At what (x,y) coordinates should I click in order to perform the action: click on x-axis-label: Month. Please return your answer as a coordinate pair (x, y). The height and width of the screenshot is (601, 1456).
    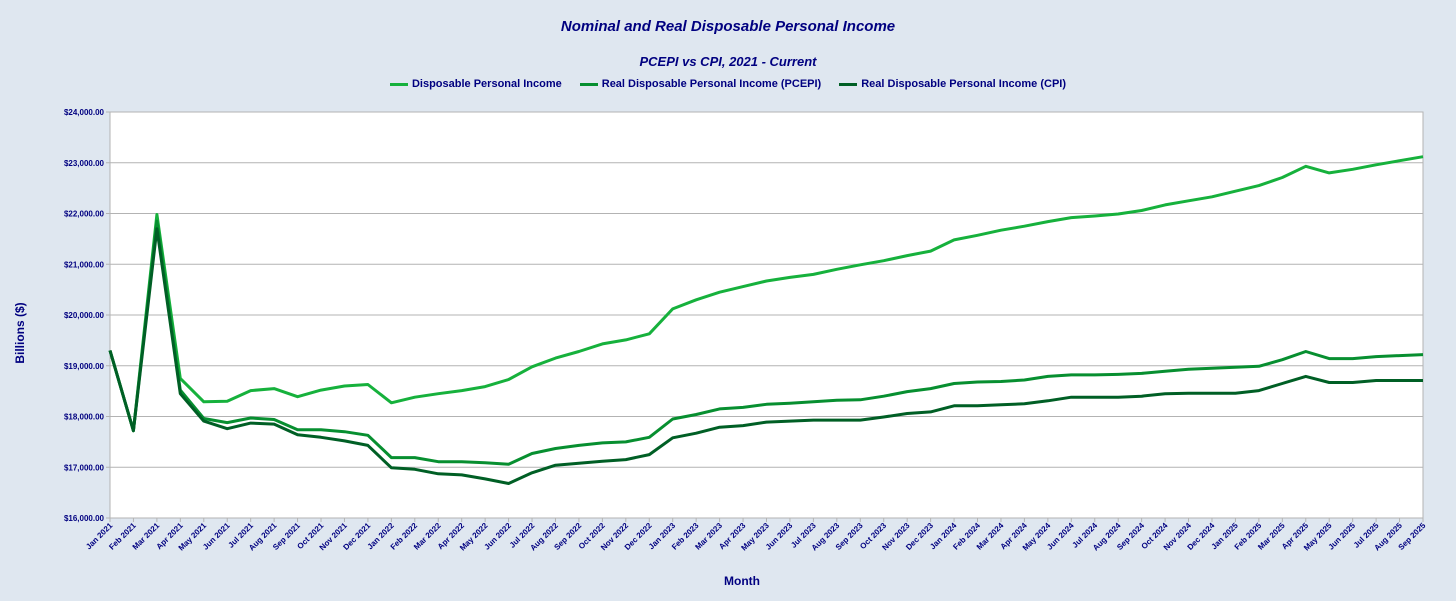
    Looking at the image, I should click on (742, 581).